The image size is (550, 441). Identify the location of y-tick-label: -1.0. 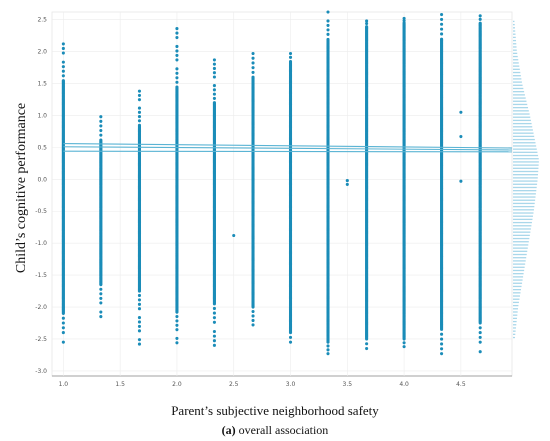
(41, 243).